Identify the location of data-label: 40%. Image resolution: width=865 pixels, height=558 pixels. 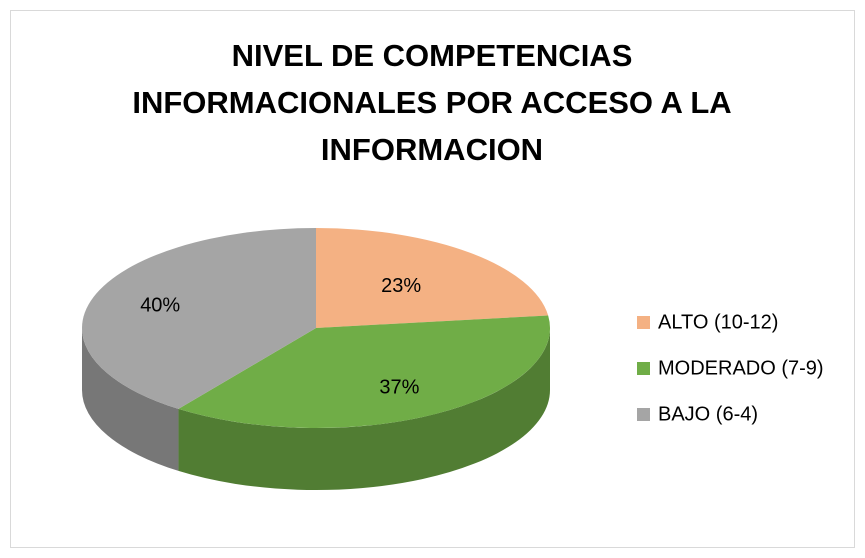
(160, 306).